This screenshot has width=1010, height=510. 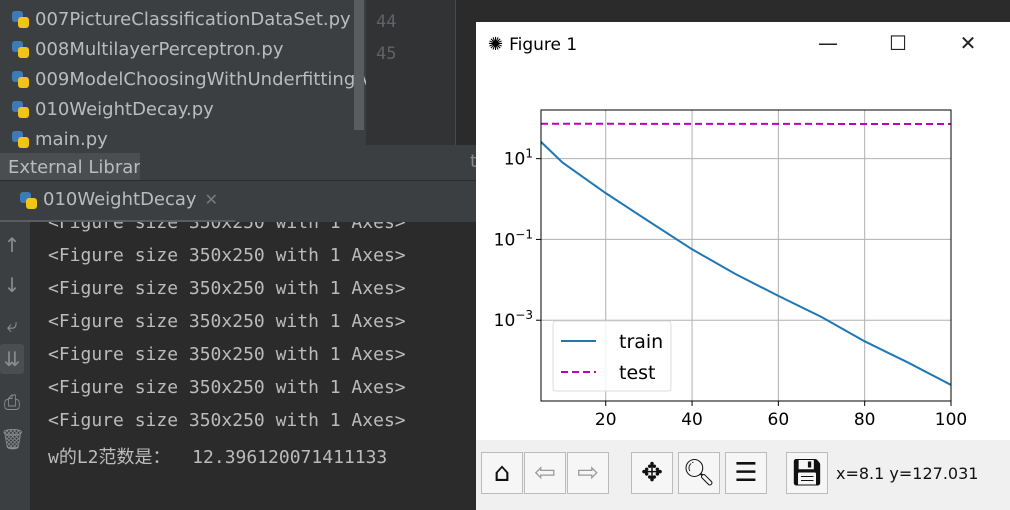 I want to click on tree-item-file: 007PictureClassificationDataSet.py, so click(x=188, y=19).